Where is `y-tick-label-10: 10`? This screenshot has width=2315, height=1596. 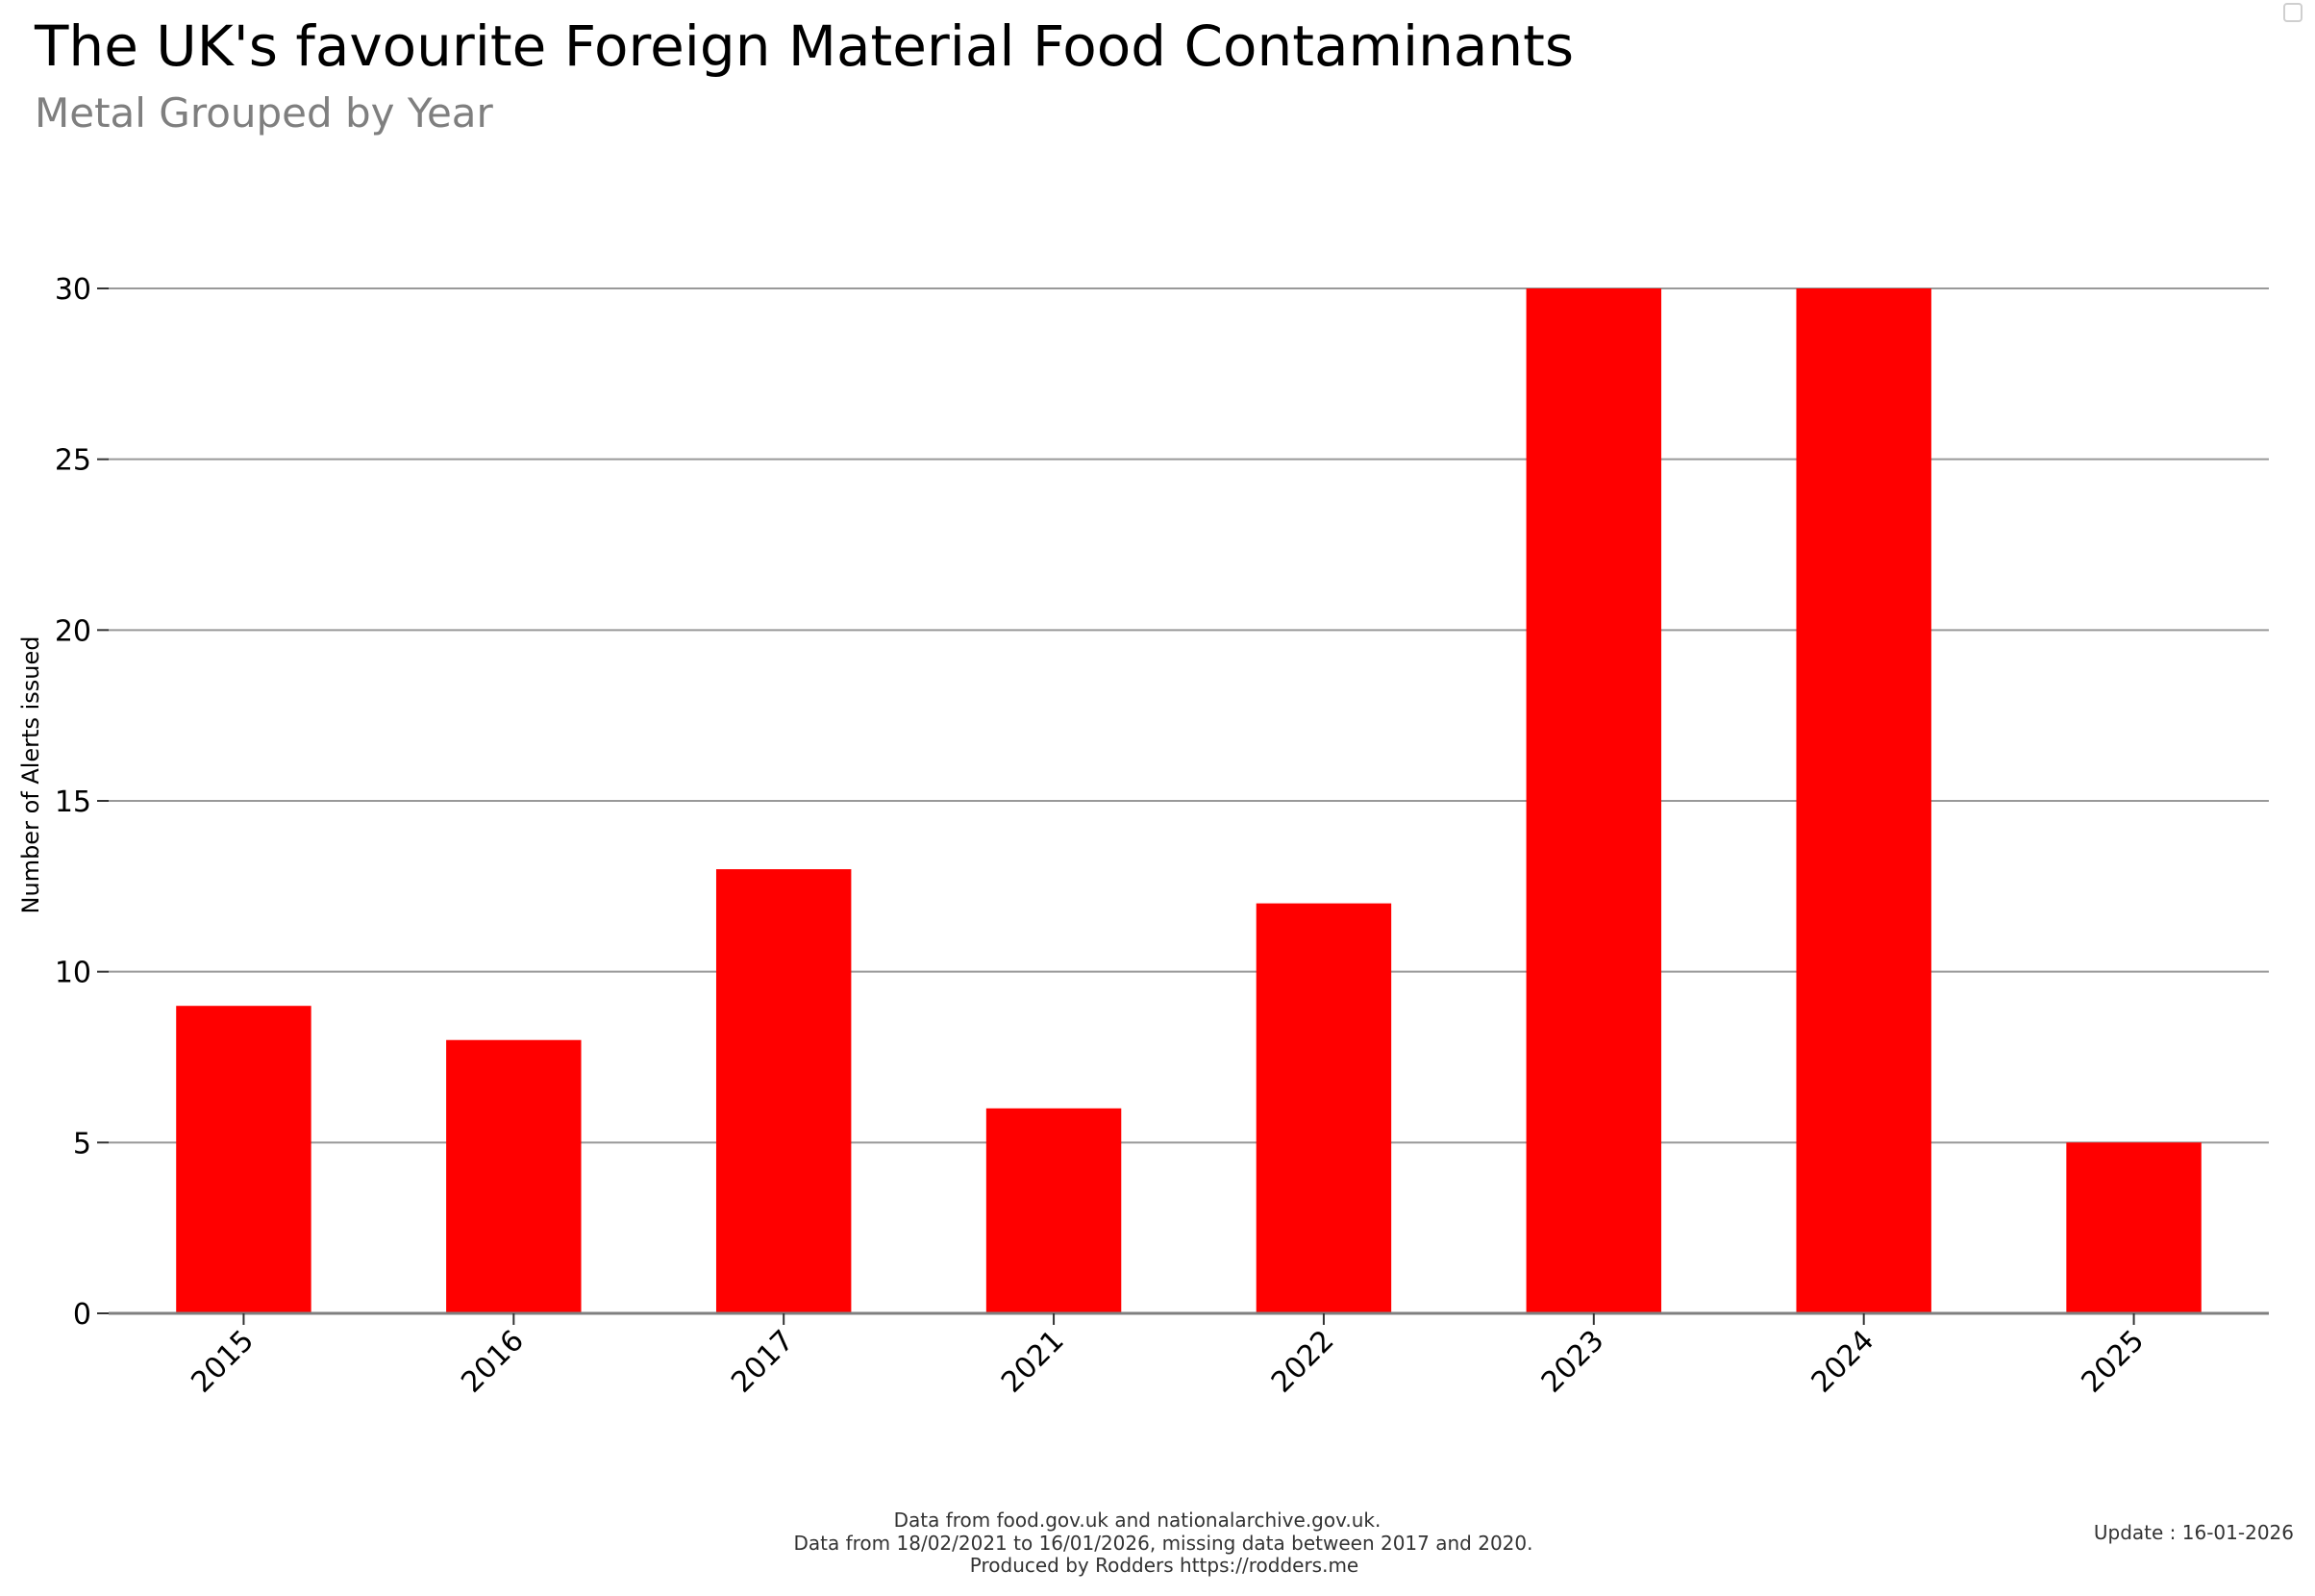
y-tick-label-10: 10 is located at coordinates (73, 973).